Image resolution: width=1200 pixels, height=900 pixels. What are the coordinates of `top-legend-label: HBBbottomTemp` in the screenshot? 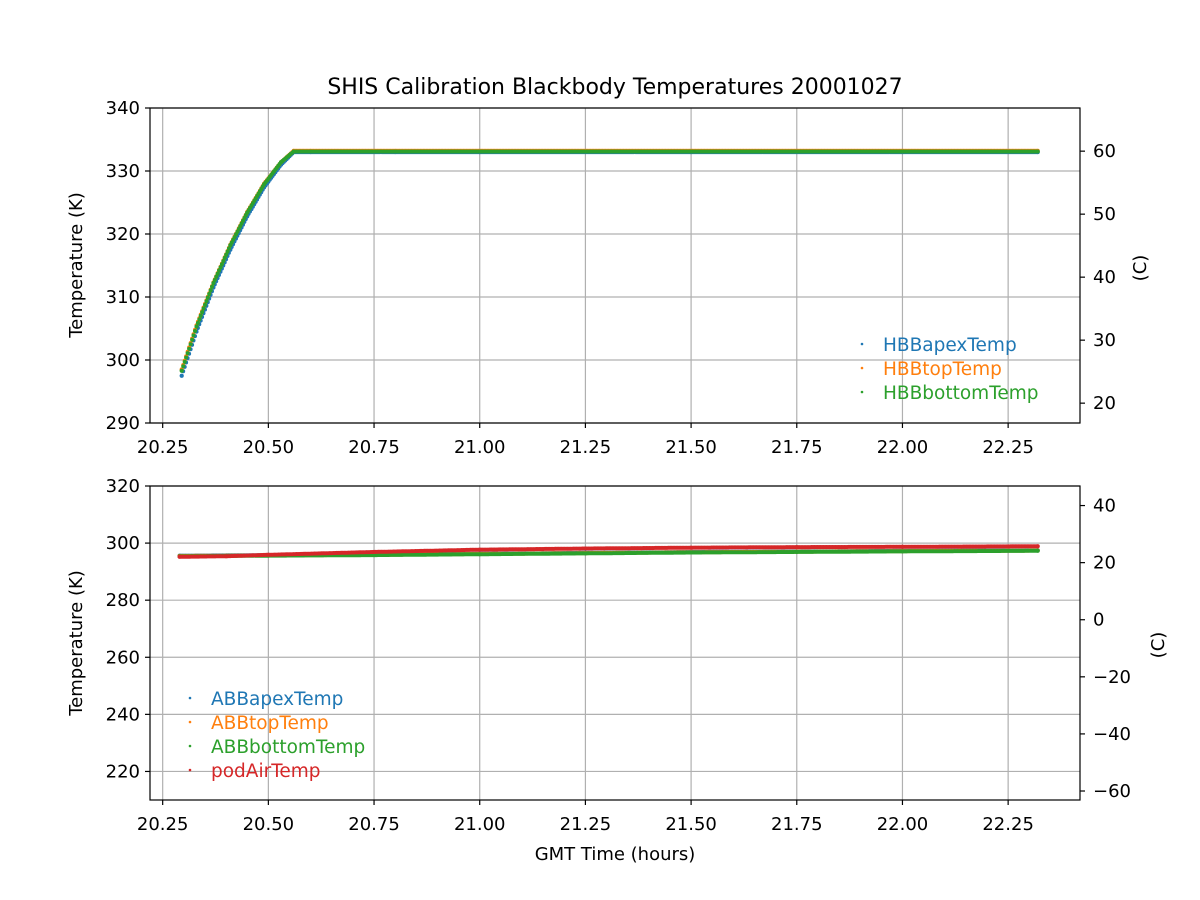 It's located at (961, 393).